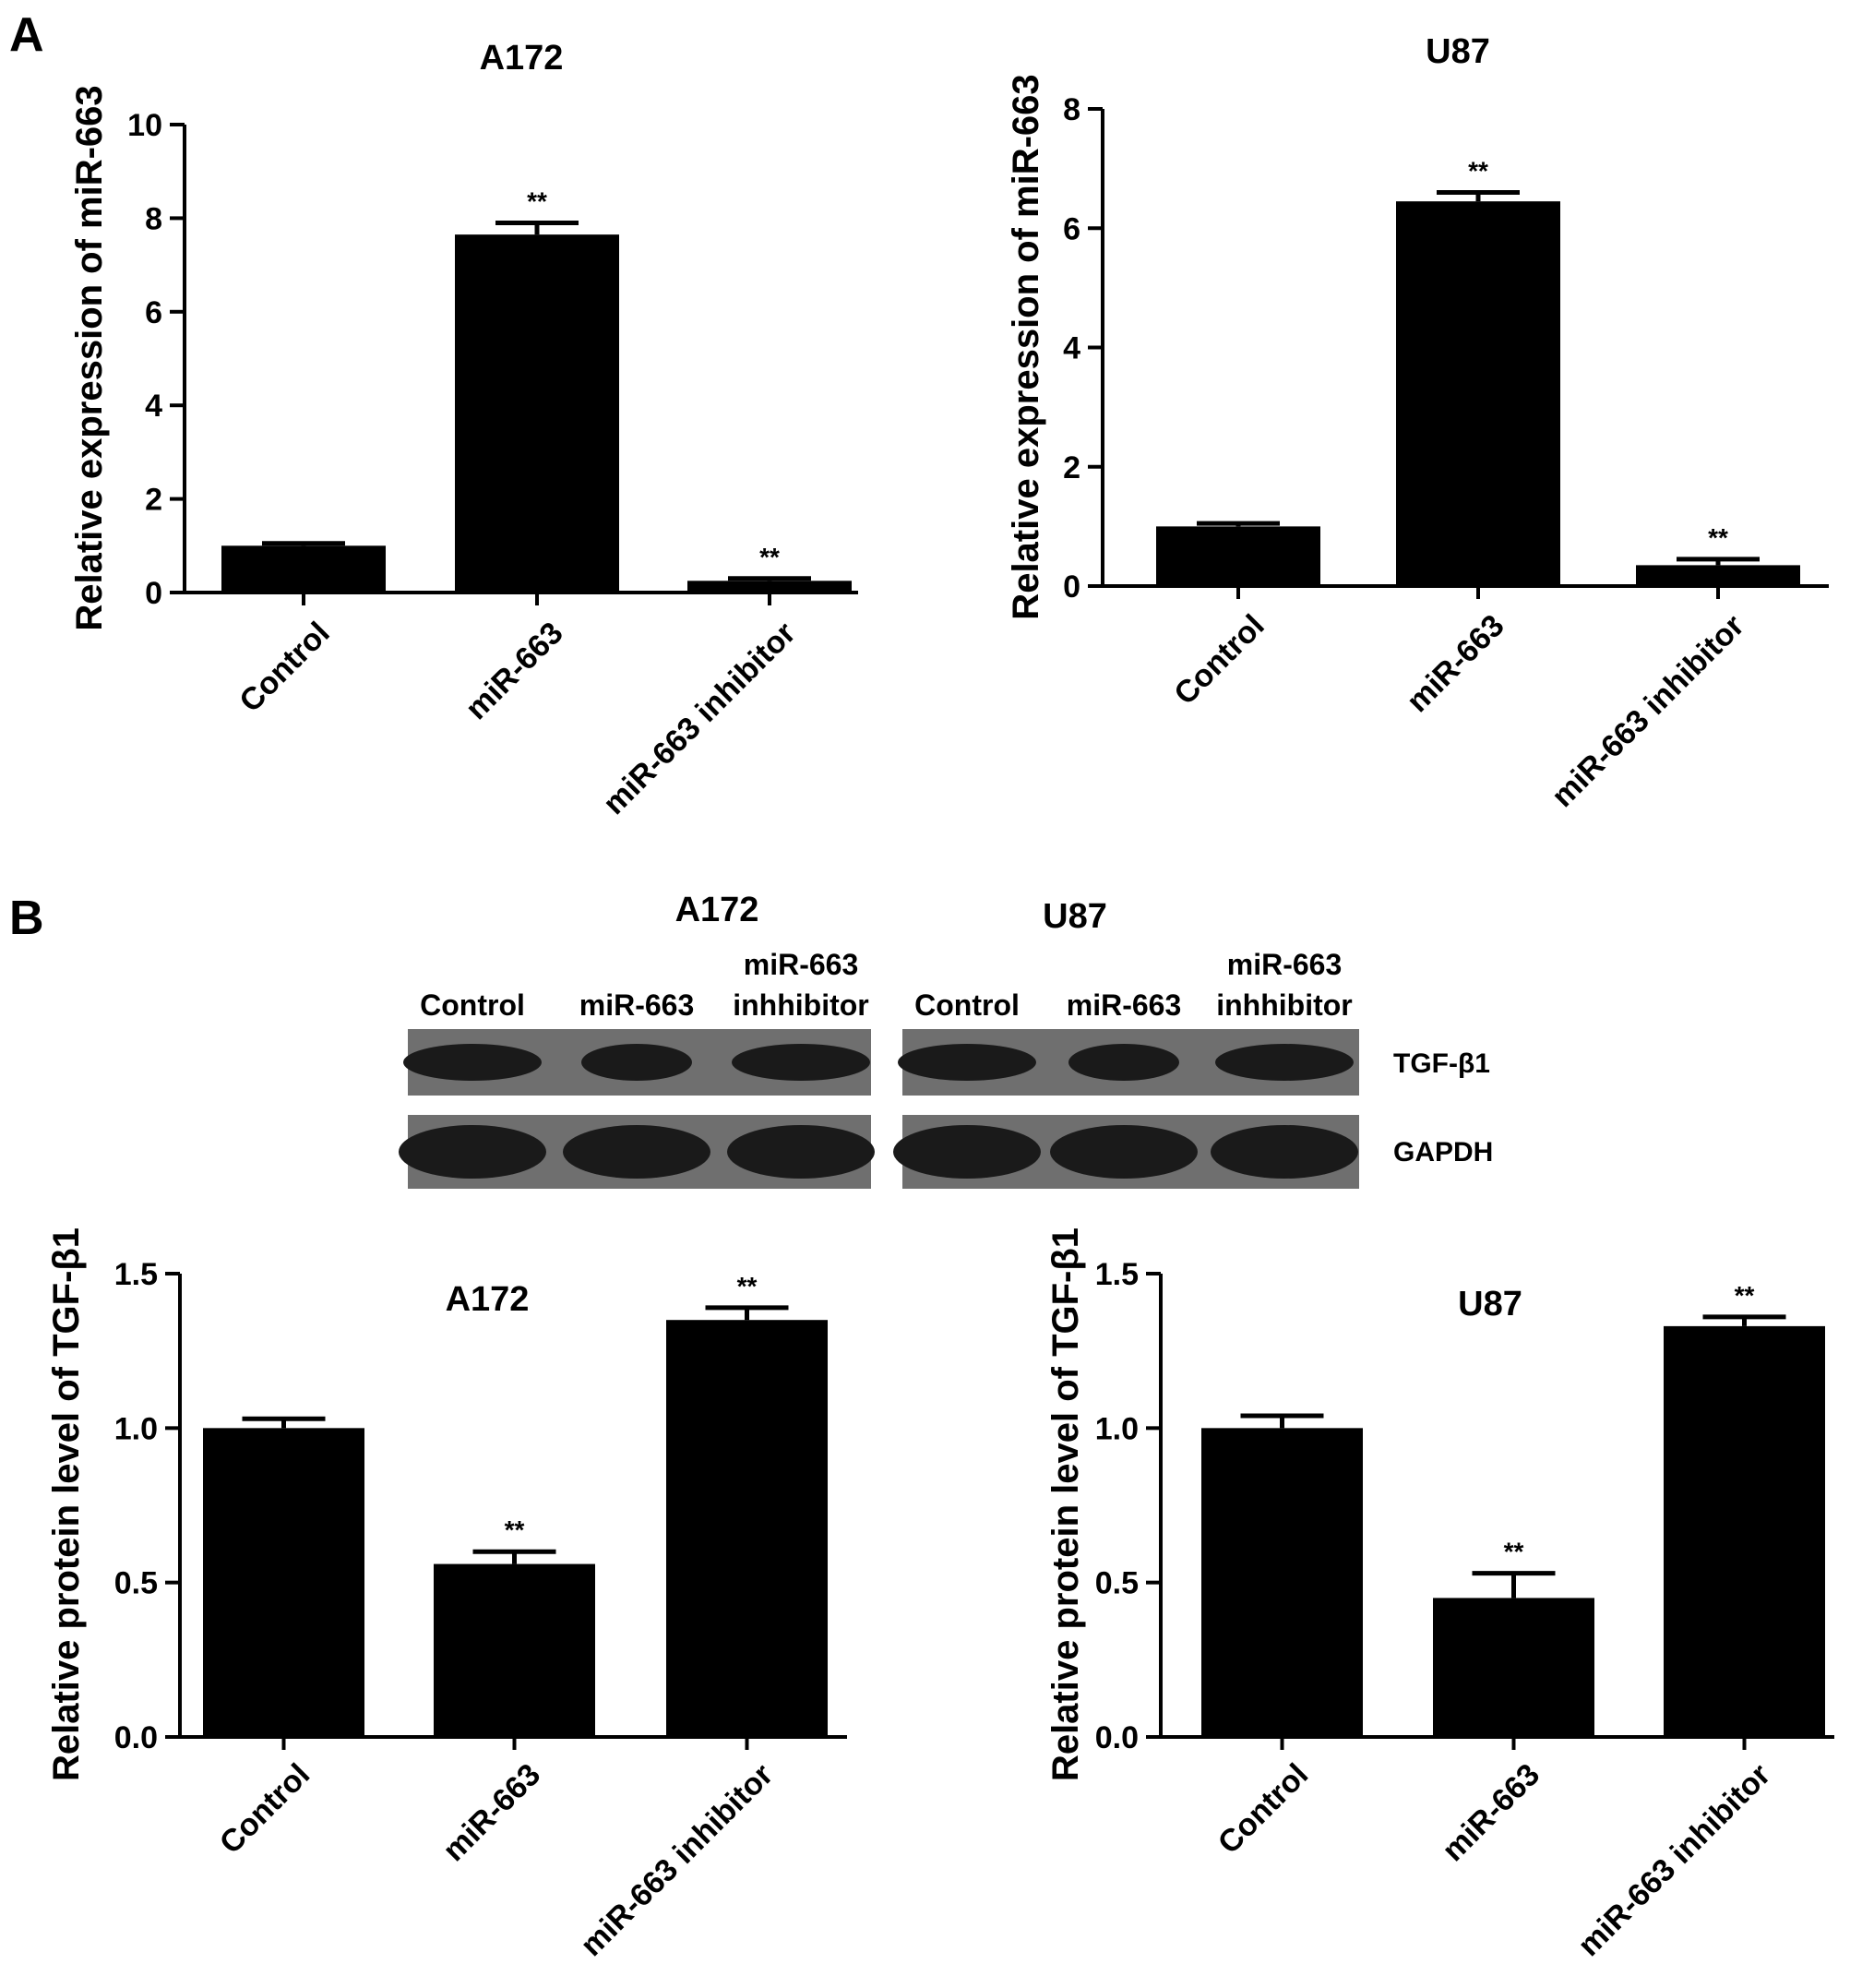  I want to click on blot-group-title: A172, so click(717, 910).